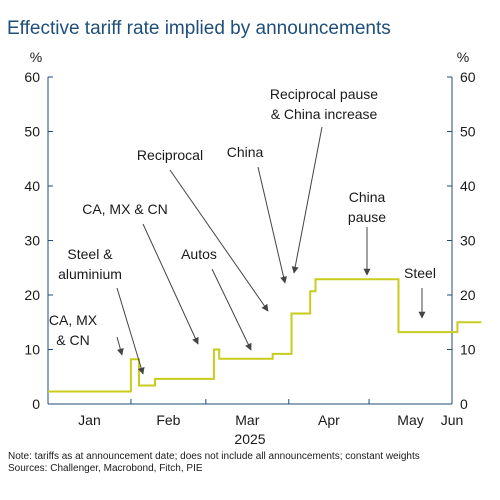  I want to click on x-tick-label: May, so click(410, 420).